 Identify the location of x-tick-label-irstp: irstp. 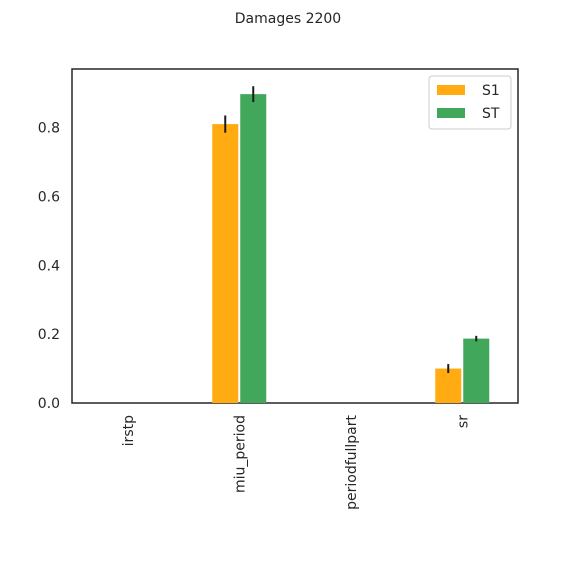
(129, 430).